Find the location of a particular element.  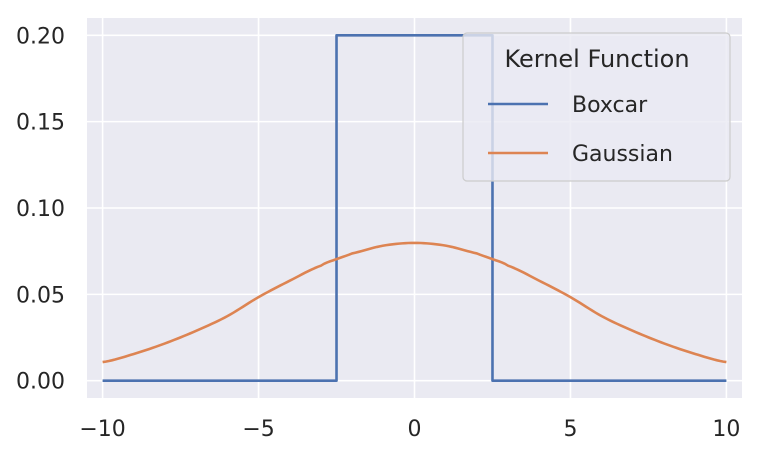

y-tick-label: 0.05 is located at coordinates (40, 295).